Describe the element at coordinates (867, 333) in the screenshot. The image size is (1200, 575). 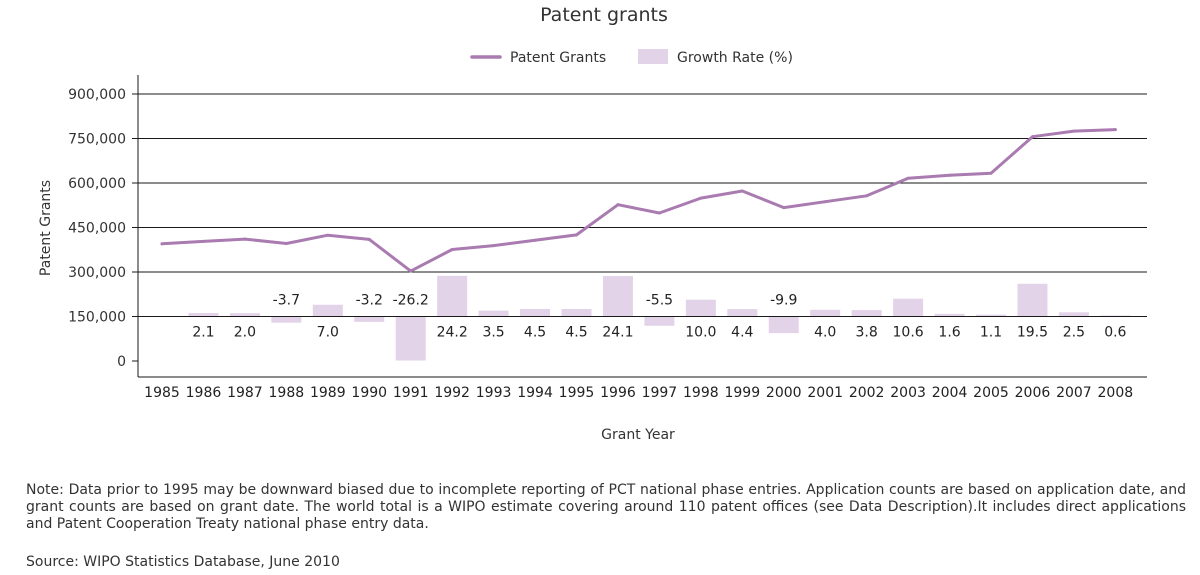
I see `growth-label: 3.8` at that location.